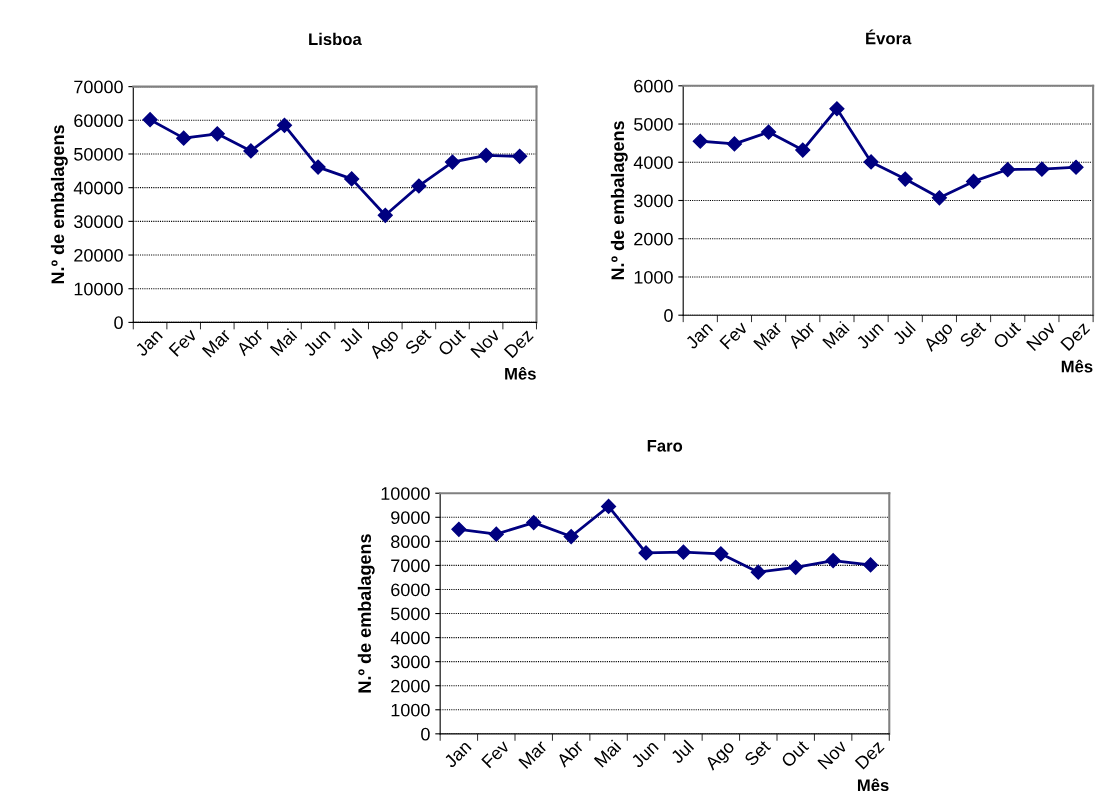 The image size is (1120, 802). I want to click on y-tick-label: 60000, so click(98, 121).